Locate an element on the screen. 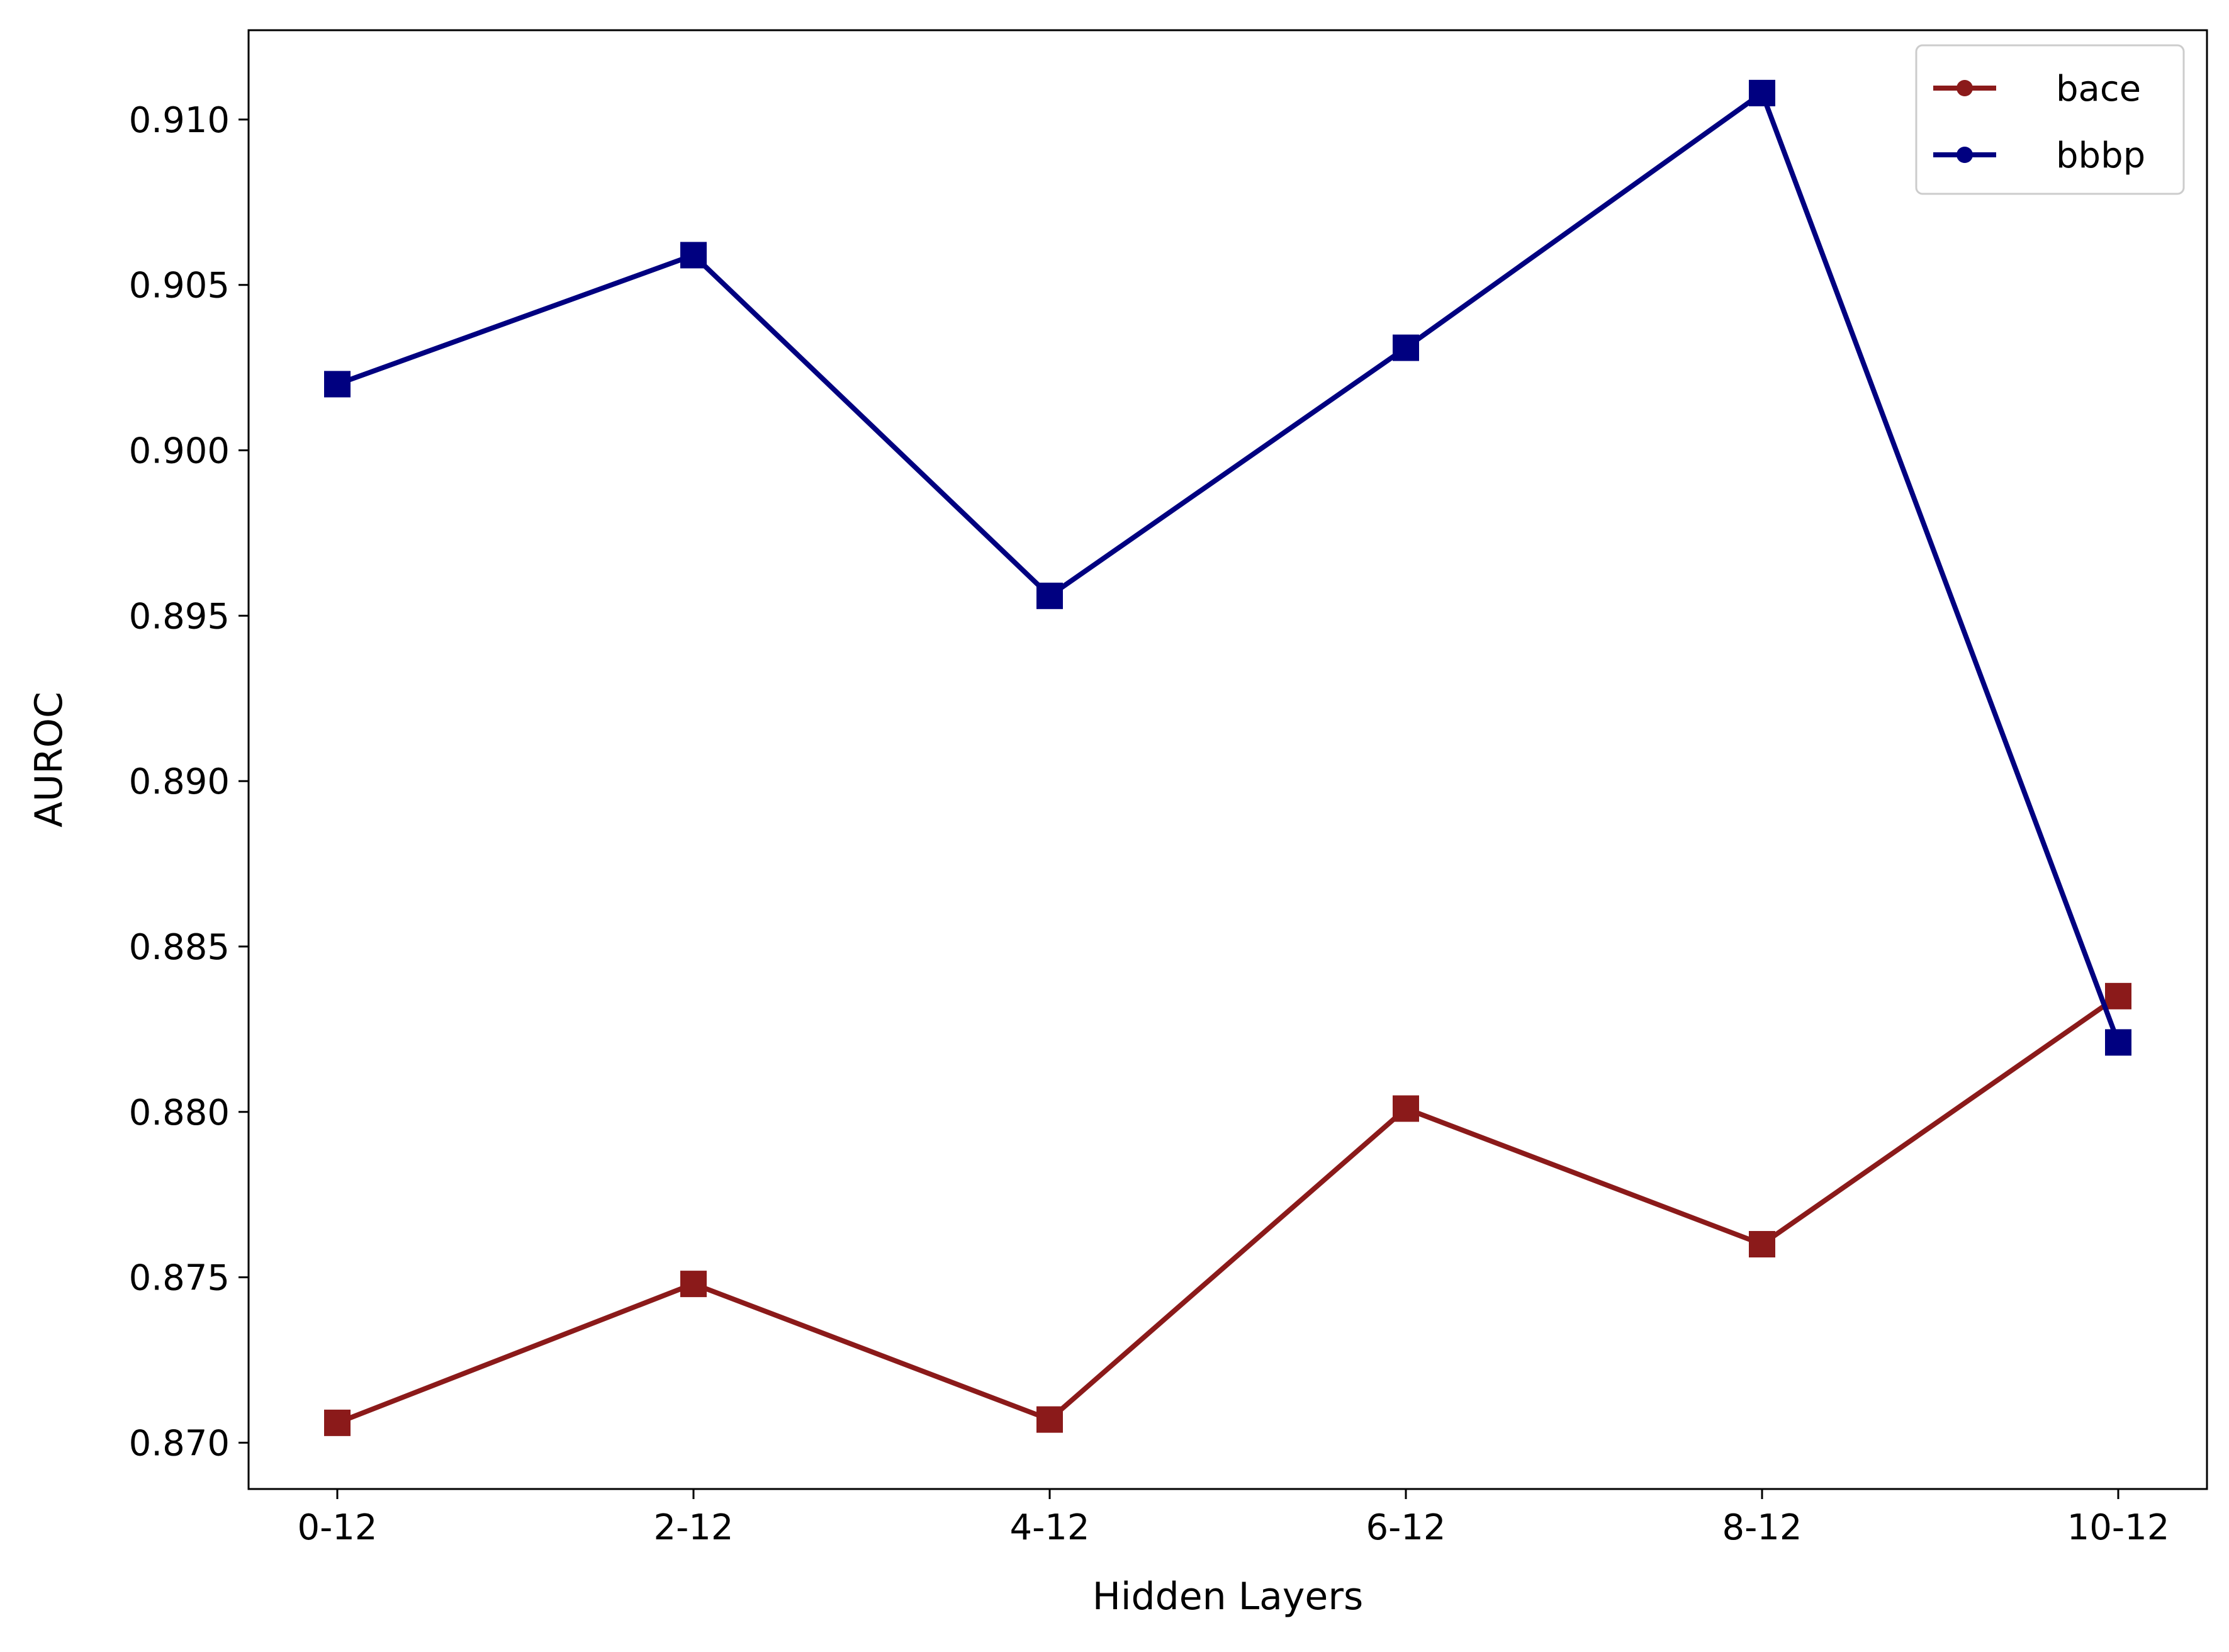 This screenshot has height=1652, width=2229. x-axis: 0-12 2-12 4-12 6-12 8-12 10-12 is located at coordinates (1233, 1518).